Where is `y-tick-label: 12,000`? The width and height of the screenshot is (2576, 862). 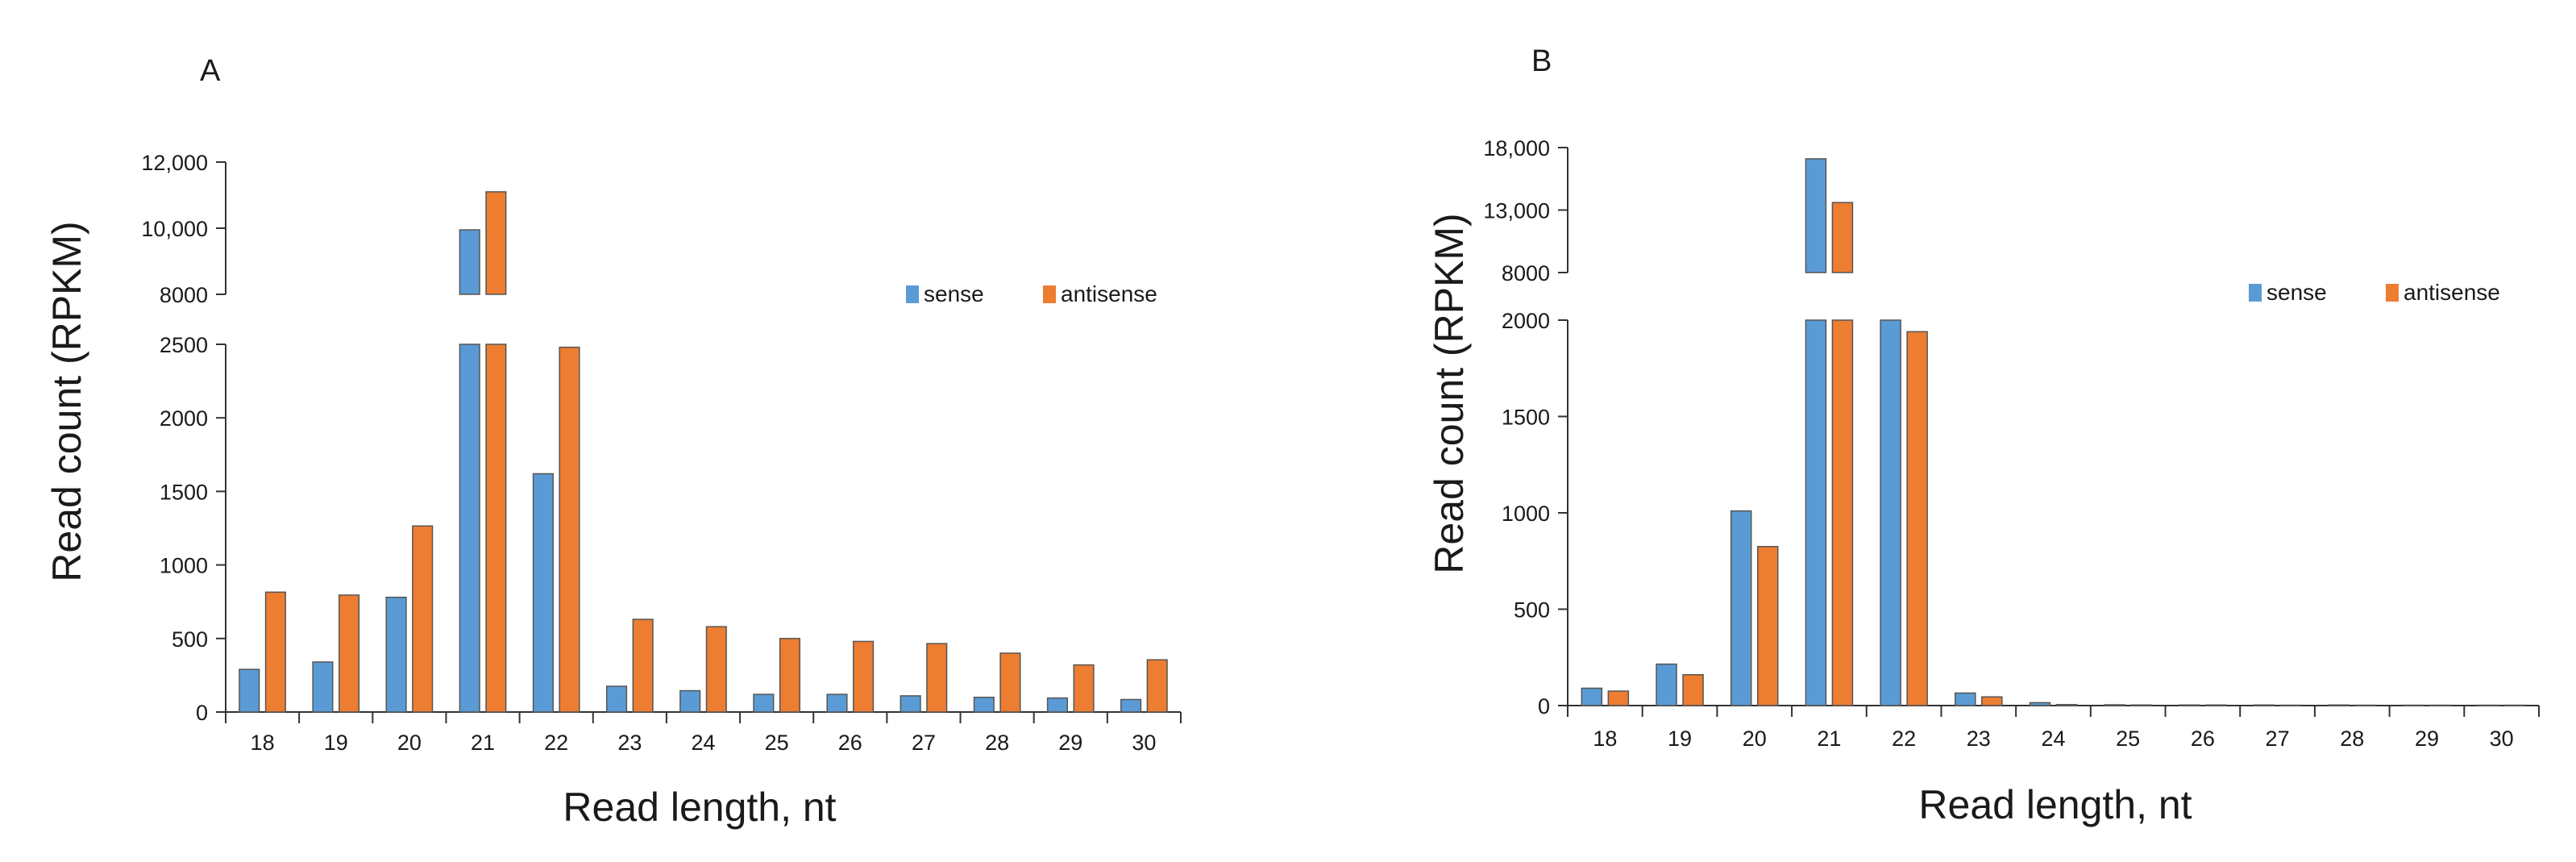
y-tick-label: 12,000 is located at coordinates (174, 163).